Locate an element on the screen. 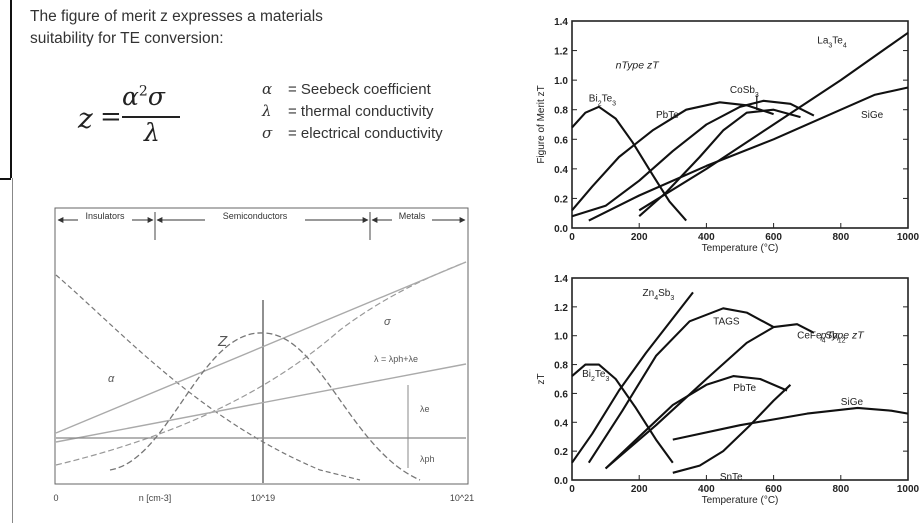  intro-line-2: suitability for TE conversion: is located at coordinates (127, 38).